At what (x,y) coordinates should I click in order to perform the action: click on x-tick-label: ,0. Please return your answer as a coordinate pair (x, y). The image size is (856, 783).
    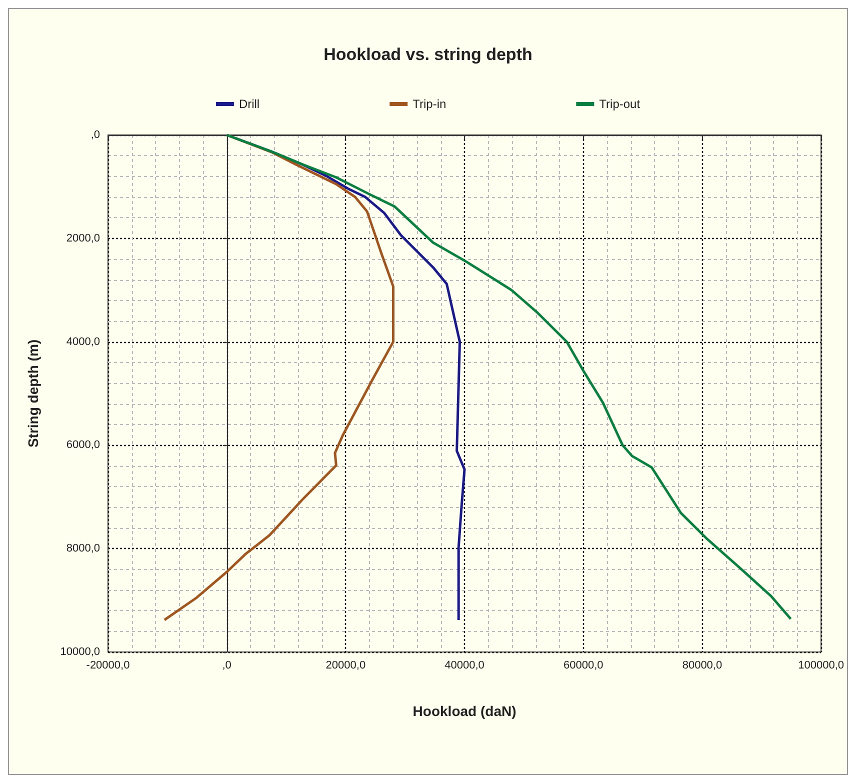
    Looking at the image, I should click on (227, 666).